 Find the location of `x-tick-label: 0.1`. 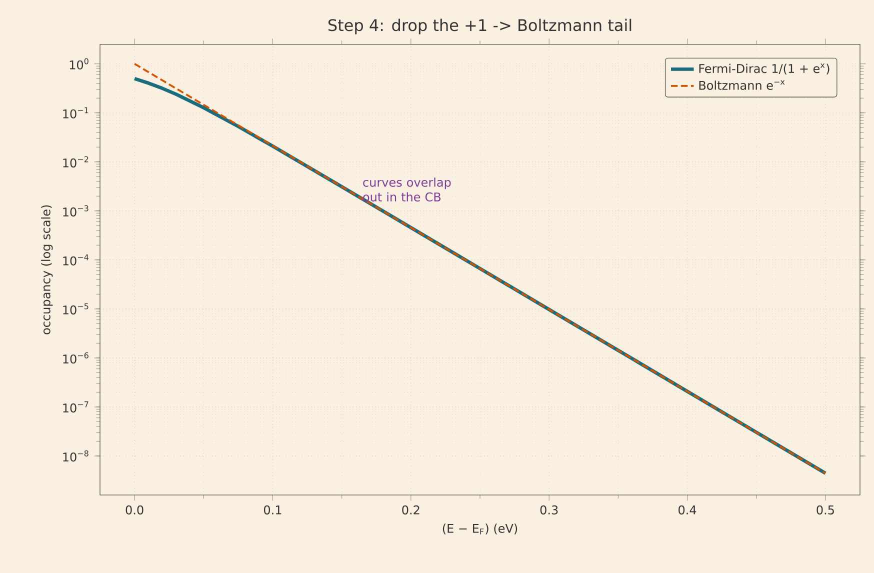

x-tick-label: 0.1 is located at coordinates (273, 509).